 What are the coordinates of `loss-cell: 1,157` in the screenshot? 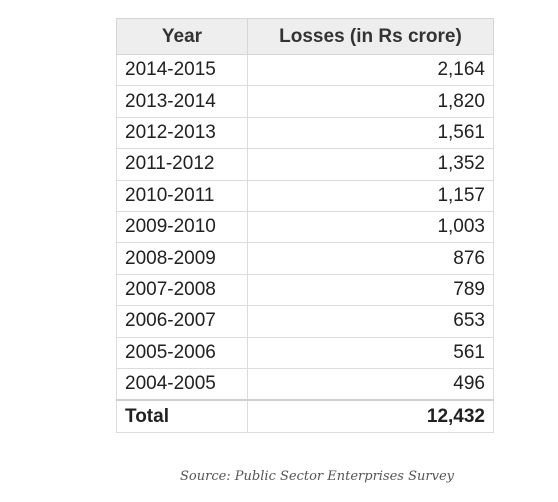 It's located at (370, 195).